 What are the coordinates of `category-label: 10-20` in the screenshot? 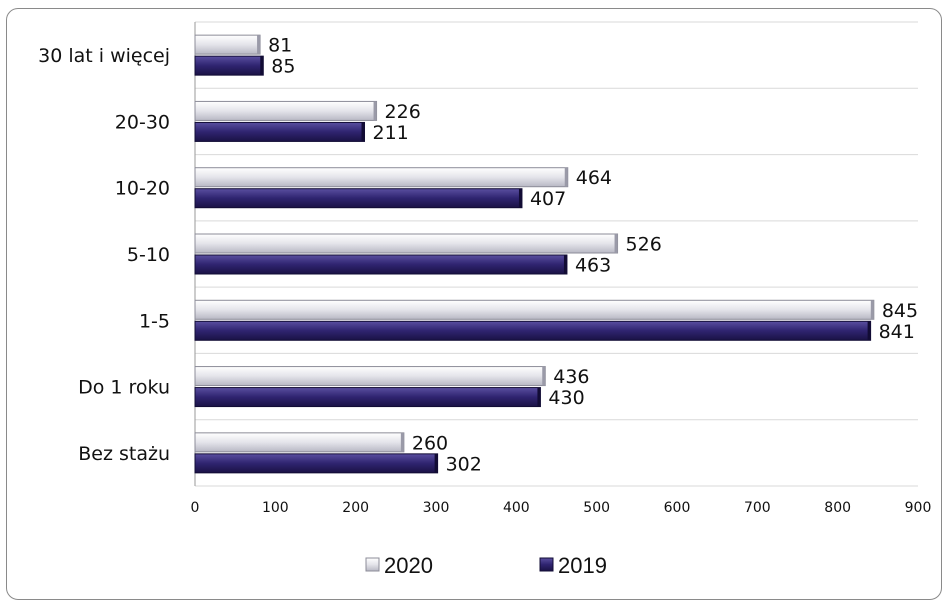 It's located at (142, 189).